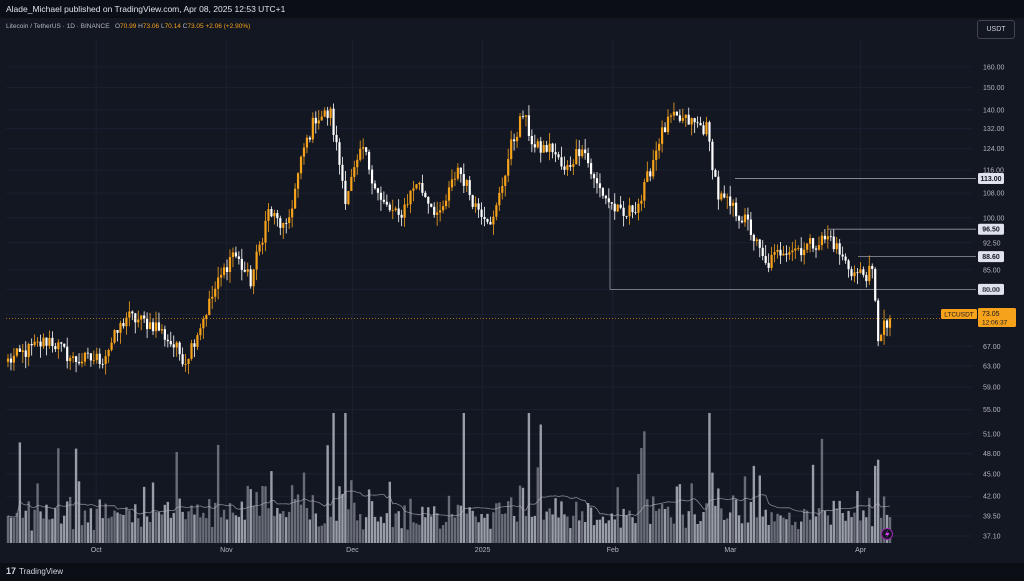 This screenshot has width=1024, height=581. Describe the element at coordinates (996, 29) in the screenshot. I see `currency-button: USDT` at that location.